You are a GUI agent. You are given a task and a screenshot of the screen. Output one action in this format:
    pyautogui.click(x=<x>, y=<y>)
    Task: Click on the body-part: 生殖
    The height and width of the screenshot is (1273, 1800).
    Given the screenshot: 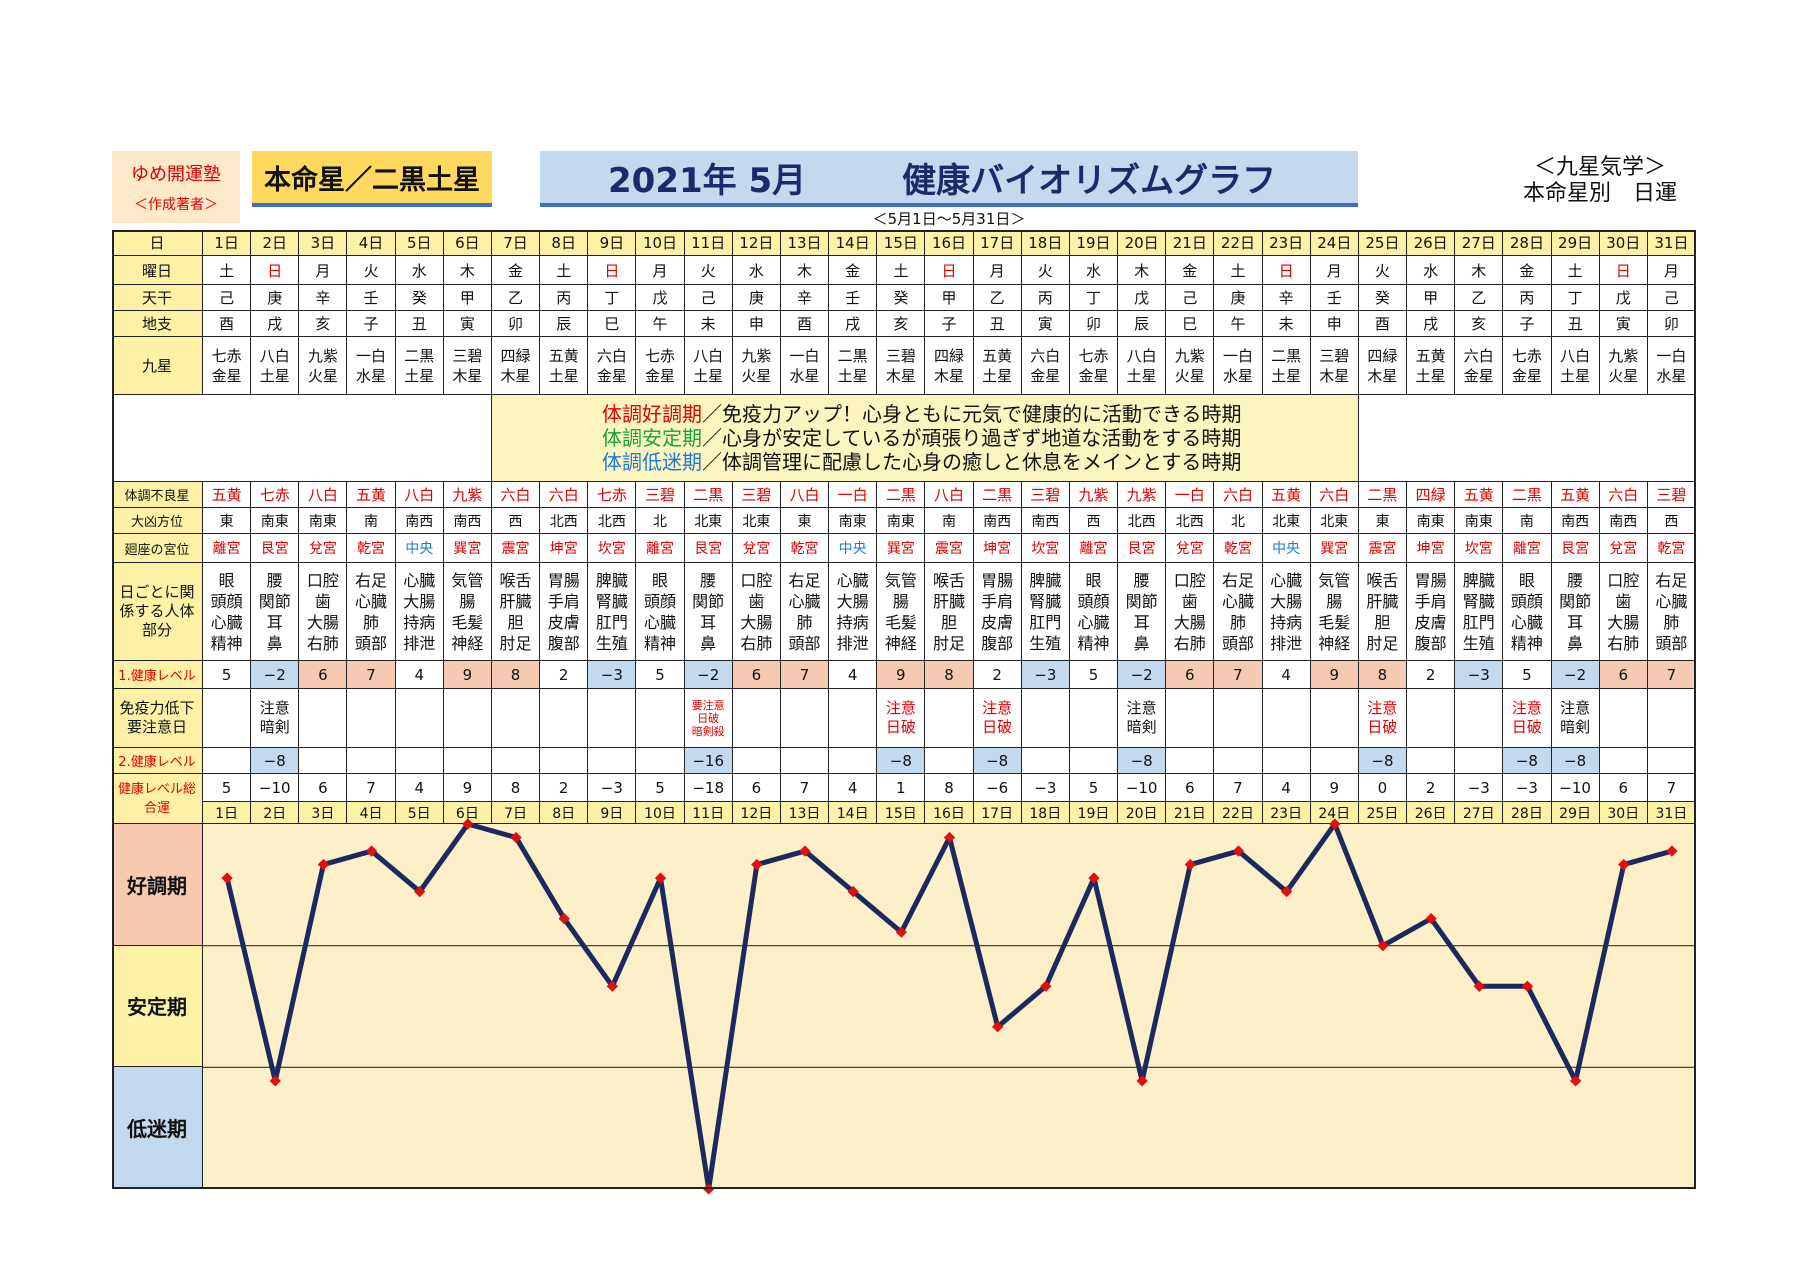 What is the action you would take?
    pyautogui.click(x=1045, y=643)
    